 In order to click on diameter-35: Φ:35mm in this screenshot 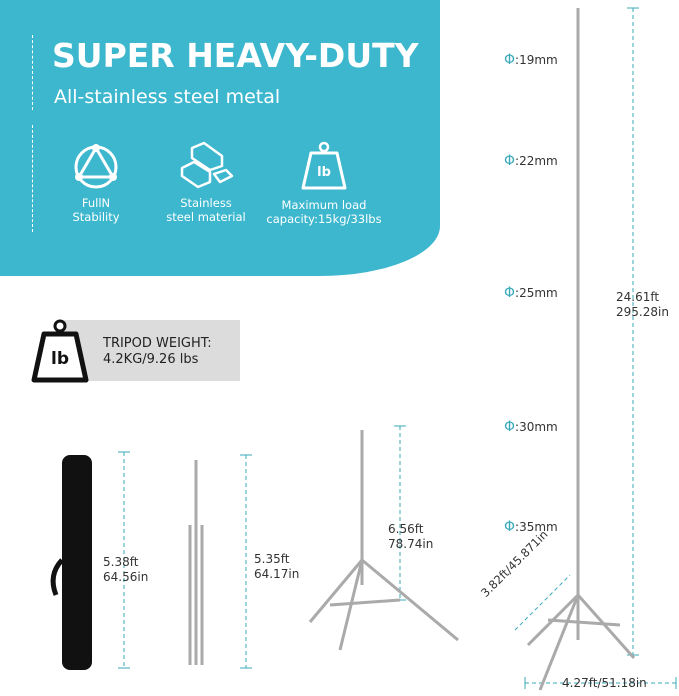, I will do `click(531, 527)`.